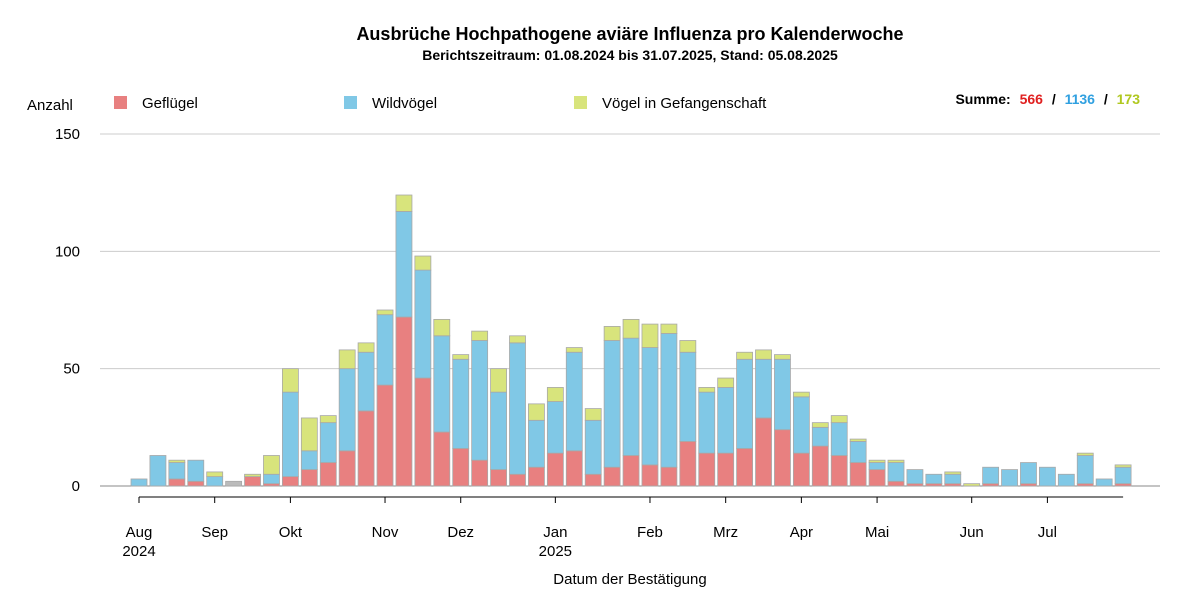 This screenshot has width=1200, height=600. What do you see at coordinates (555, 551) in the screenshot?
I see `x-tick-year-label: 2025` at bounding box center [555, 551].